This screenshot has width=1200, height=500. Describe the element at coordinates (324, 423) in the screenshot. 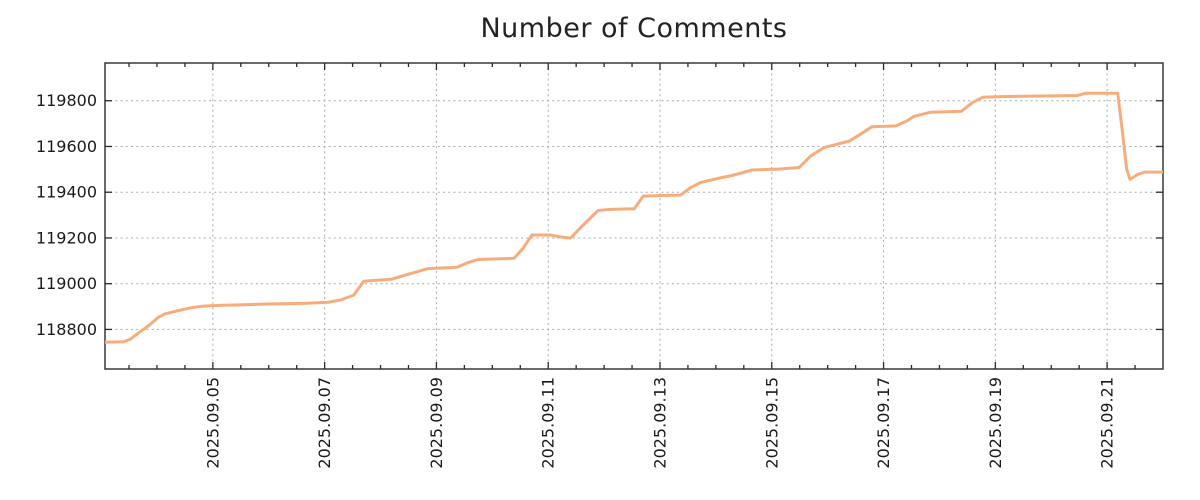

I see `x-tick-label: 2025.09.07` at that location.